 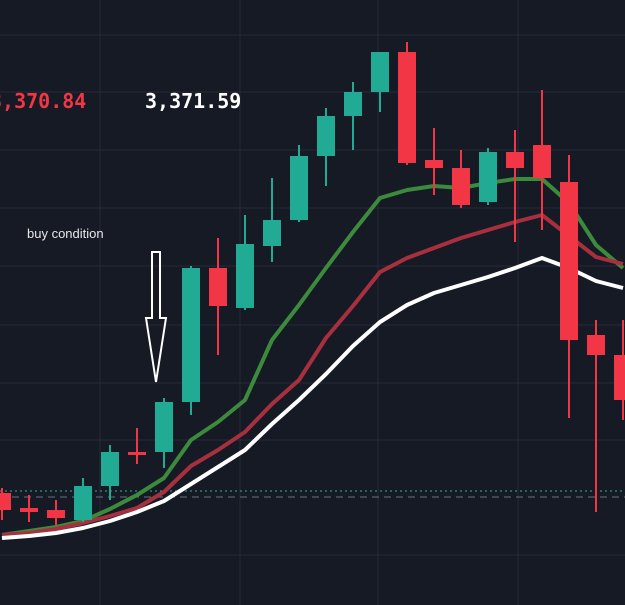 I want to click on price-label: 3,371.59, so click(x=193, y=101).